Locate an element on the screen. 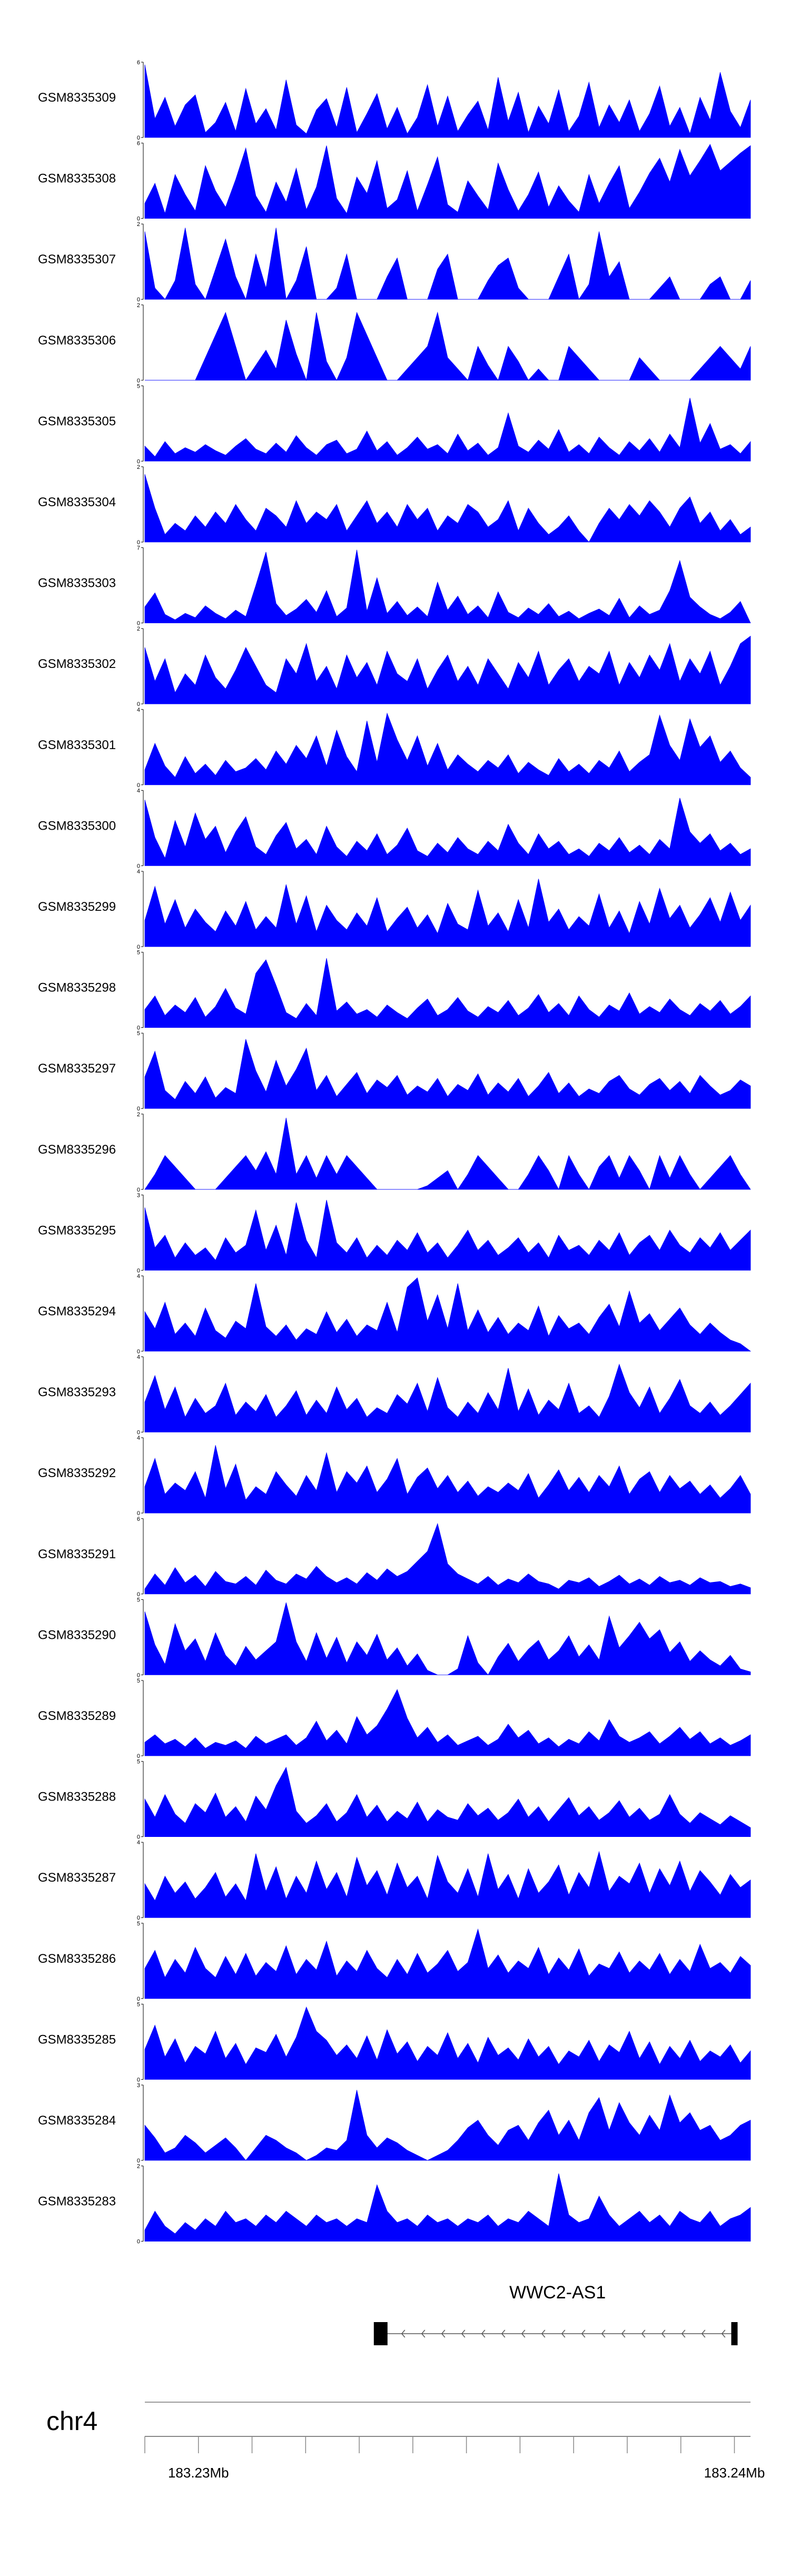 The image size is (790, 2576). track-label: GSM8335308 is located at coordinates (77, 179).